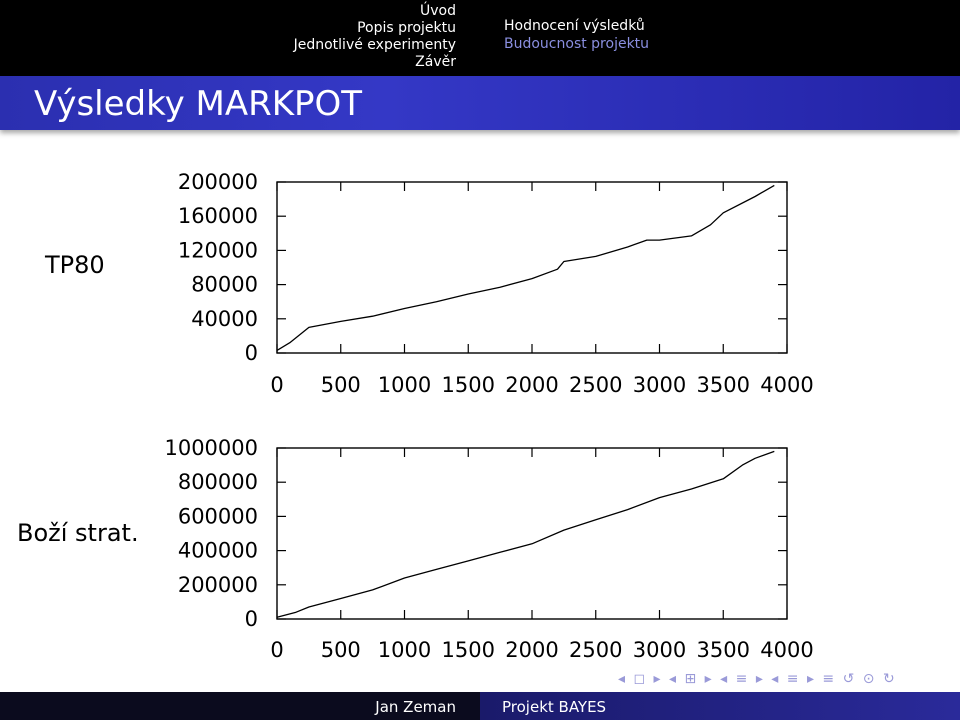 Image resolution: width=960 pixels, height=722 pixels. What do you see at coordinates (554, 707) in the screenshot?
I see `footer-title: Projekt BAYES` at bounding box center [554, 707].